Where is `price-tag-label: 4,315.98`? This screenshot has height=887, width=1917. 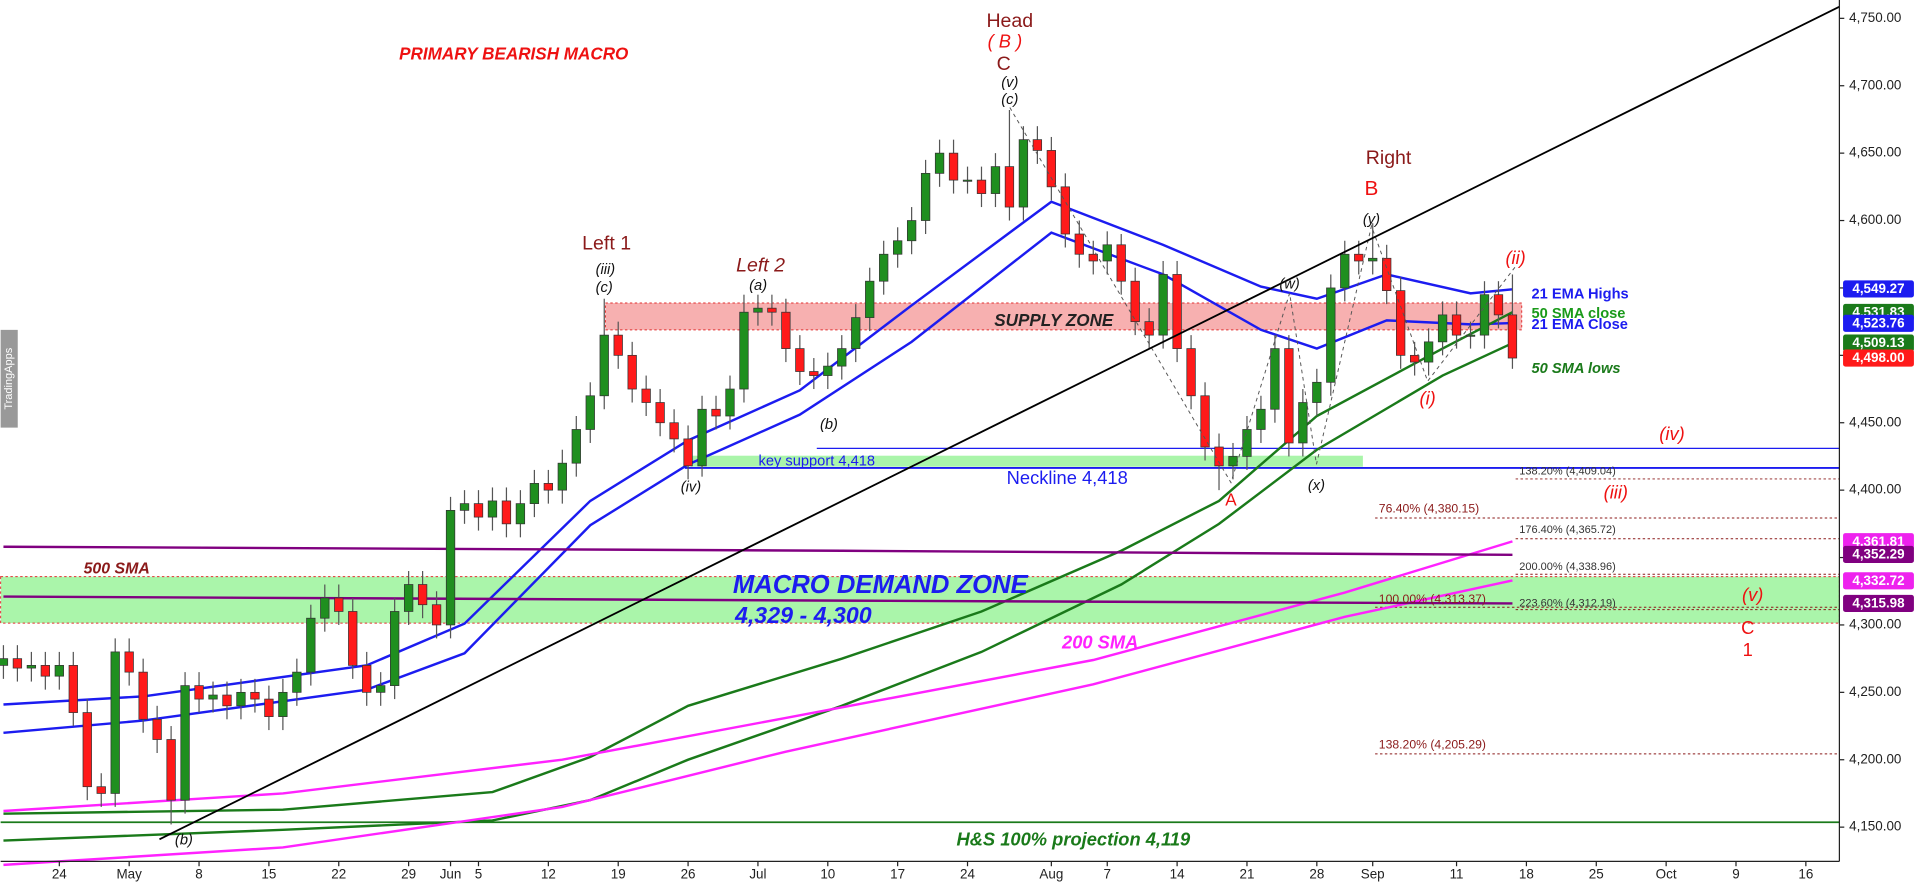 price-tag-label: 4,315.98 is located at coordinates (1878, 603).